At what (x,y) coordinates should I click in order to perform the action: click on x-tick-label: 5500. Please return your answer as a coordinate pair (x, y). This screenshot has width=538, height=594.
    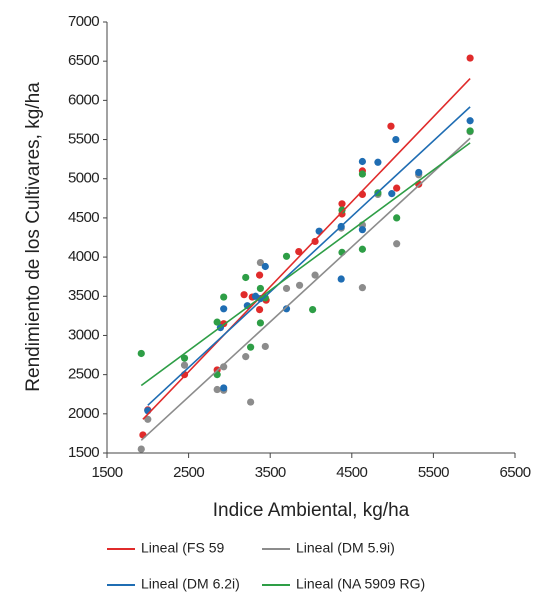
    Looking at the image, I should click on (433, 472).